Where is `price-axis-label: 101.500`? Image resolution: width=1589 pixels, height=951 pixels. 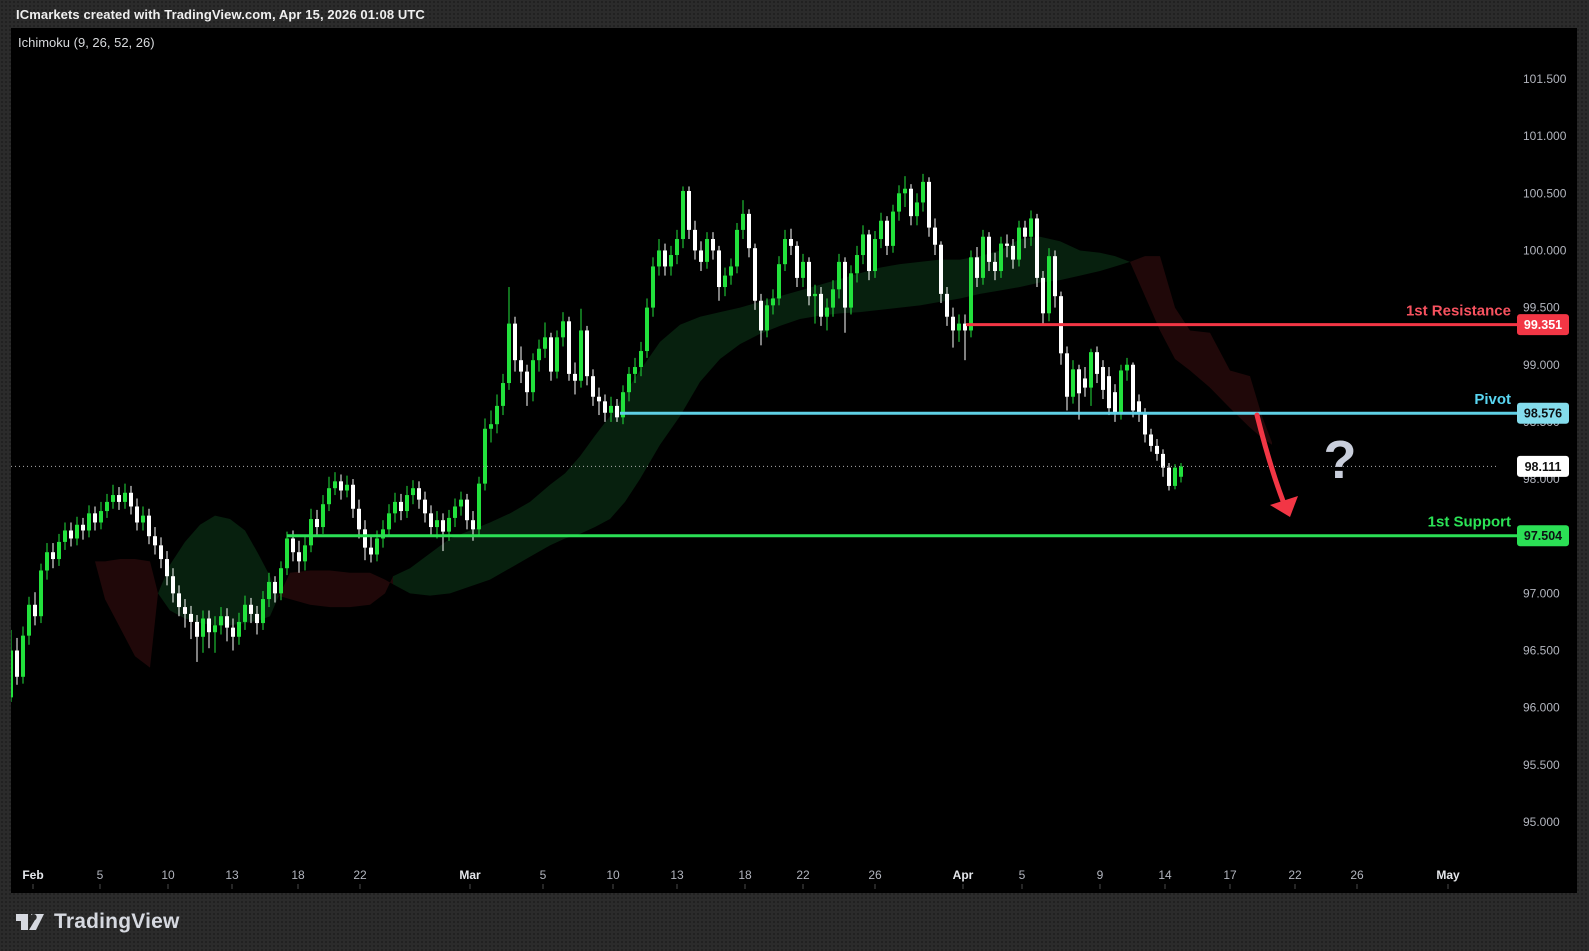
price-axis-label: 101.500 is located at coordinates (1545, 79).